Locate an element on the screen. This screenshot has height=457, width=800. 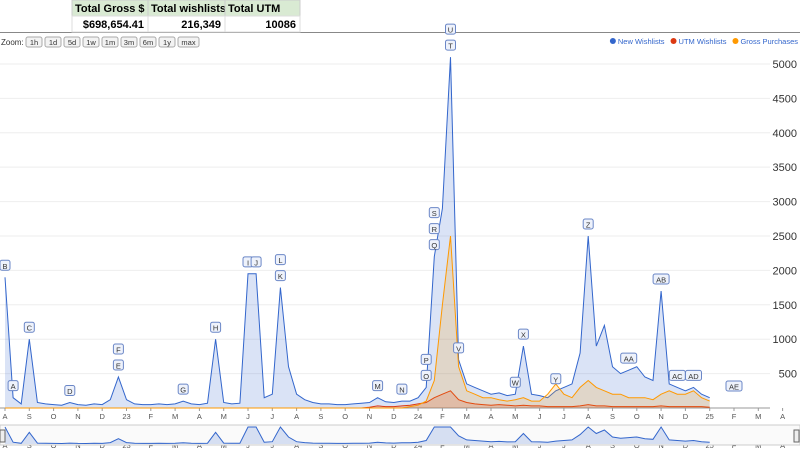
flag-label: K is located at coordinates (280, 276).